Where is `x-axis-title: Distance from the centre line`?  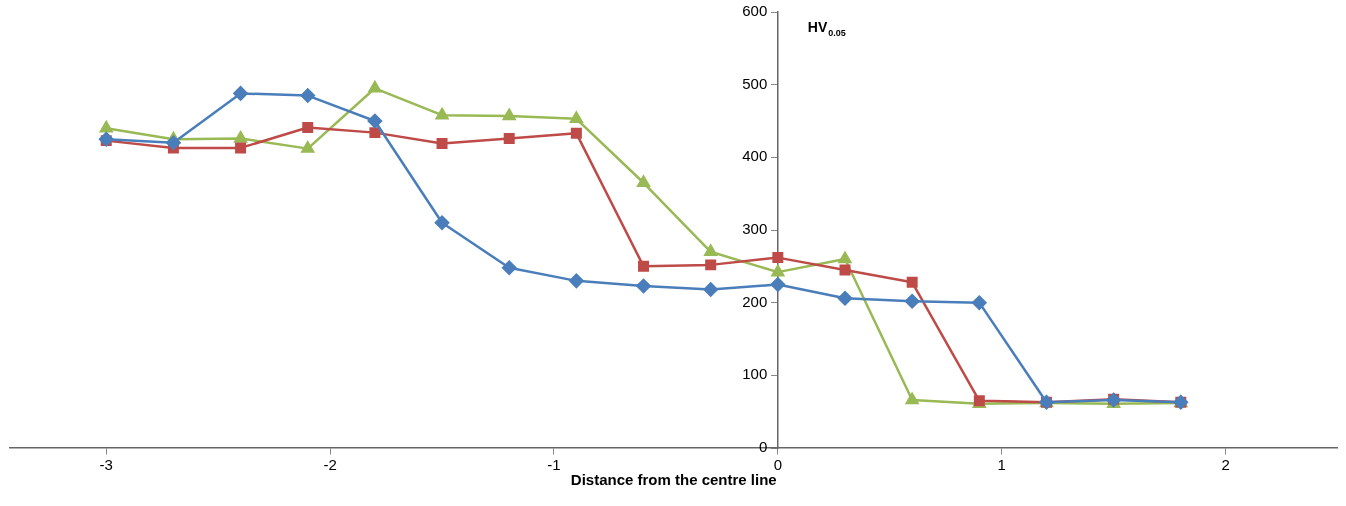
x-axis-title: Distance from the centre line is located at coordinates (673, 480).